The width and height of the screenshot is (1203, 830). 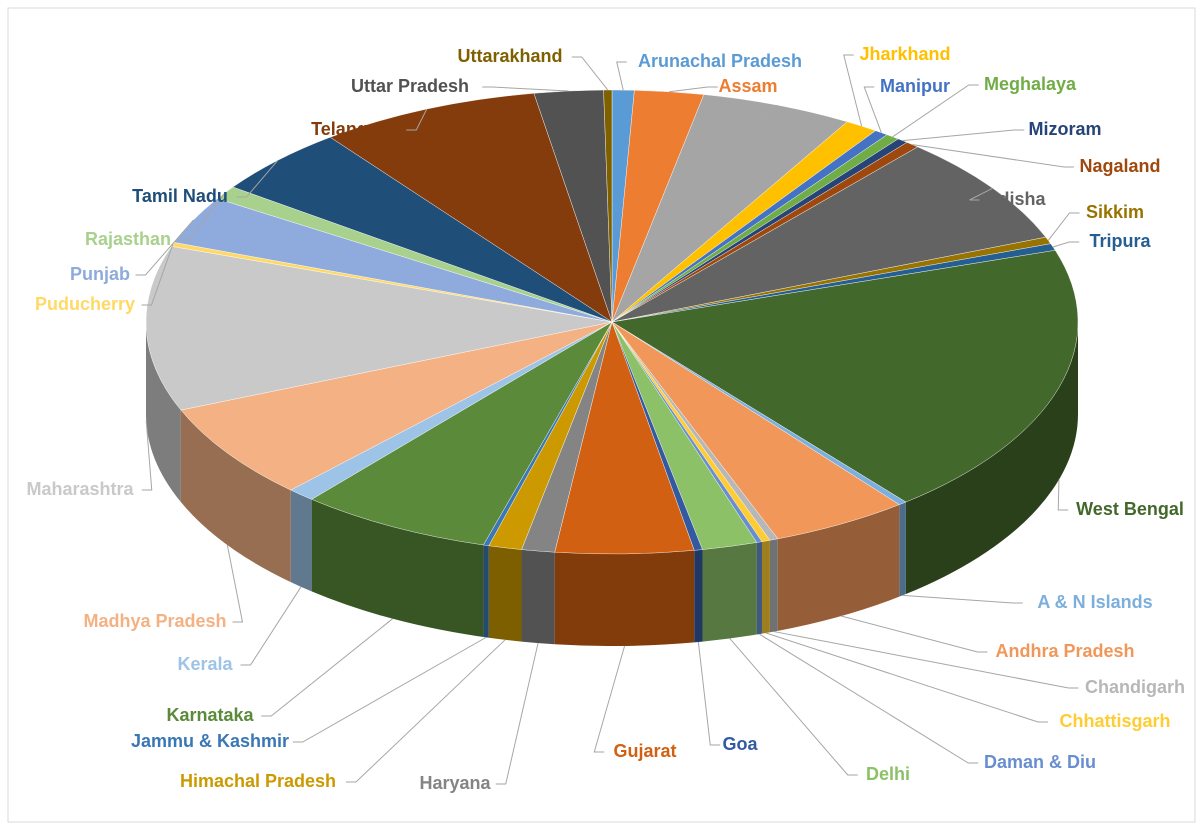 What do you see at coordinates (1015, 199) in the screenshot?
I see `slice-label: Odisha` at bounding box center [1015, 199].